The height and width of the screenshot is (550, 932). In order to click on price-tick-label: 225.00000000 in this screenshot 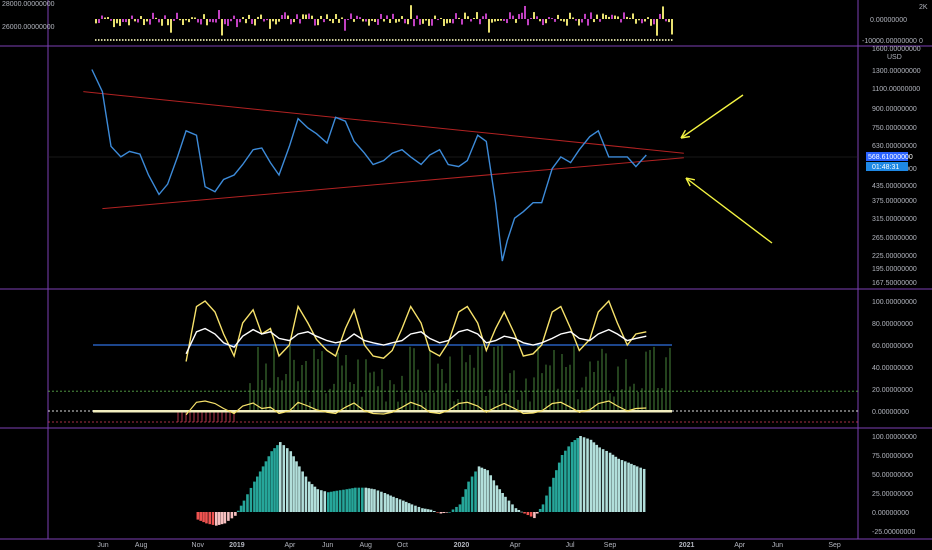, I will do `click(894, 256)`.